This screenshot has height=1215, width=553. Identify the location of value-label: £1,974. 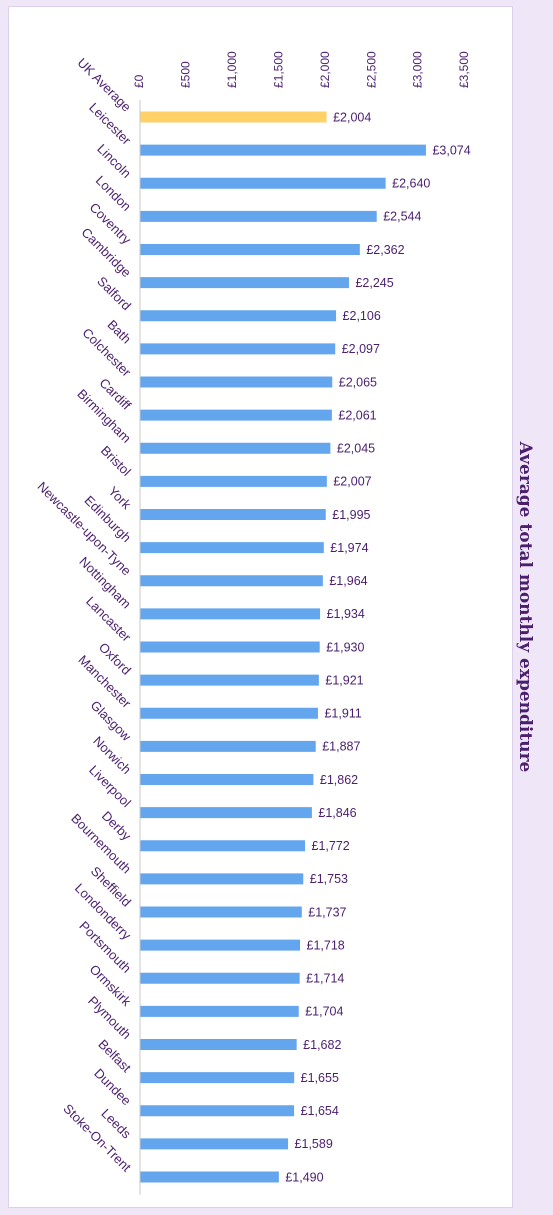
(349, 548).